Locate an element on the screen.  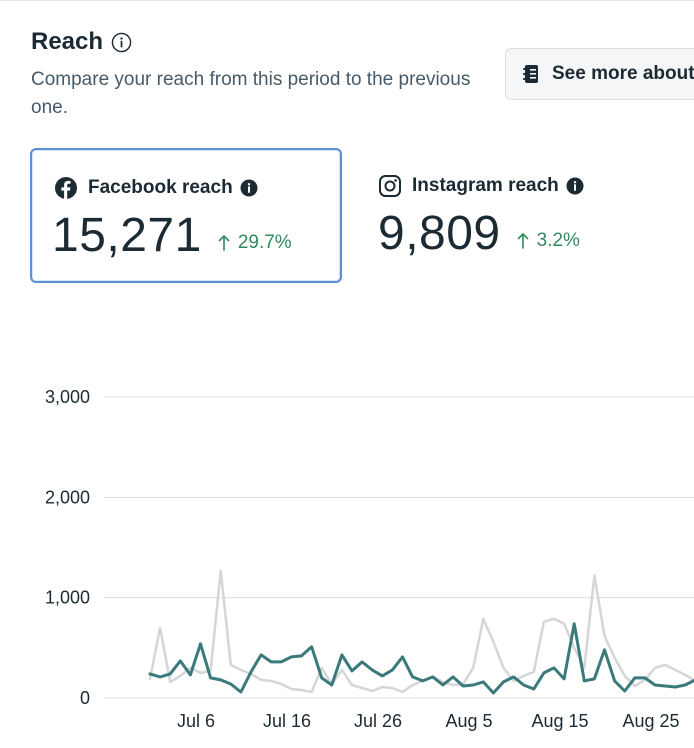
notebook-icon is located at coordinates (530, 74).